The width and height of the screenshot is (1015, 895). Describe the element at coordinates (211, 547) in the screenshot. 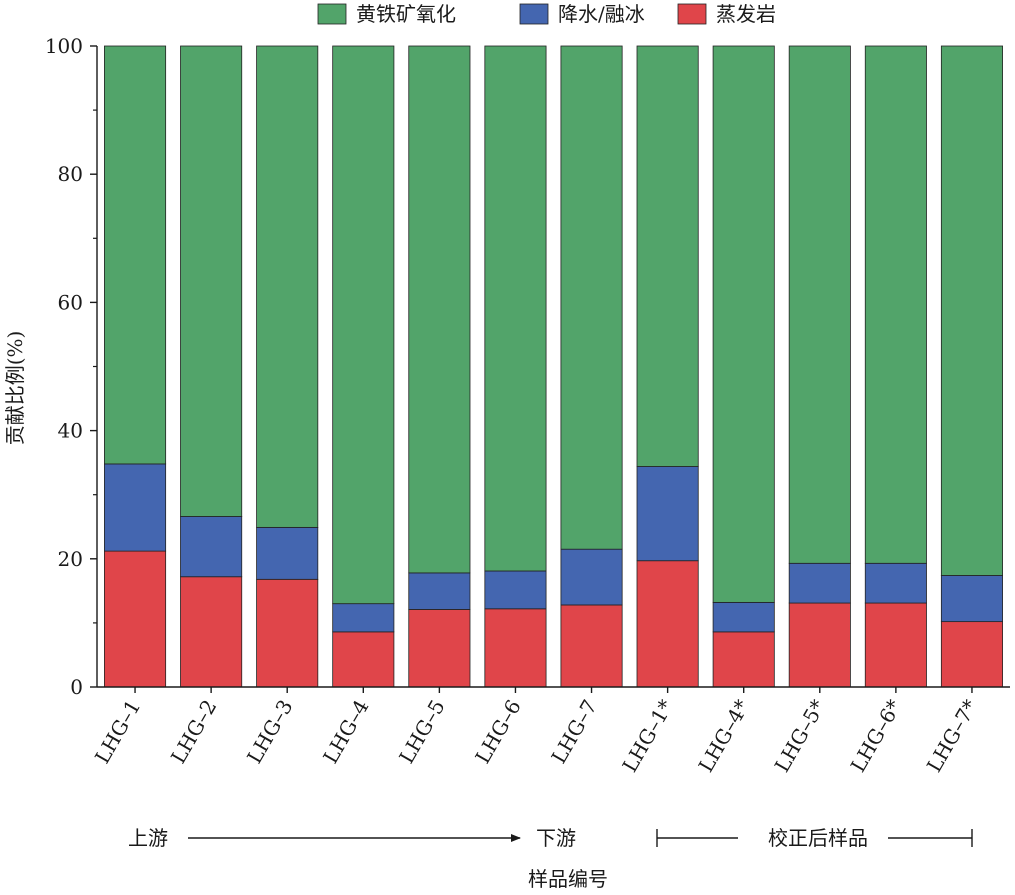

I see `bar-segment-s1-c1` at that location.